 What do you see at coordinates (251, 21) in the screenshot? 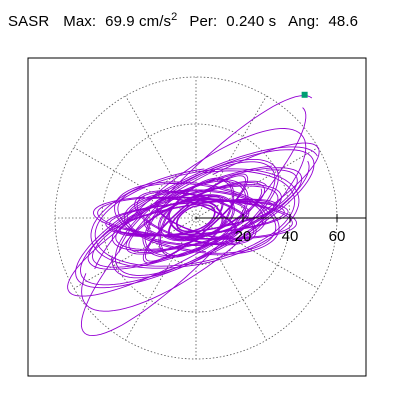
I see `per-value: 0.240 s` at bounding box center [251, 21].